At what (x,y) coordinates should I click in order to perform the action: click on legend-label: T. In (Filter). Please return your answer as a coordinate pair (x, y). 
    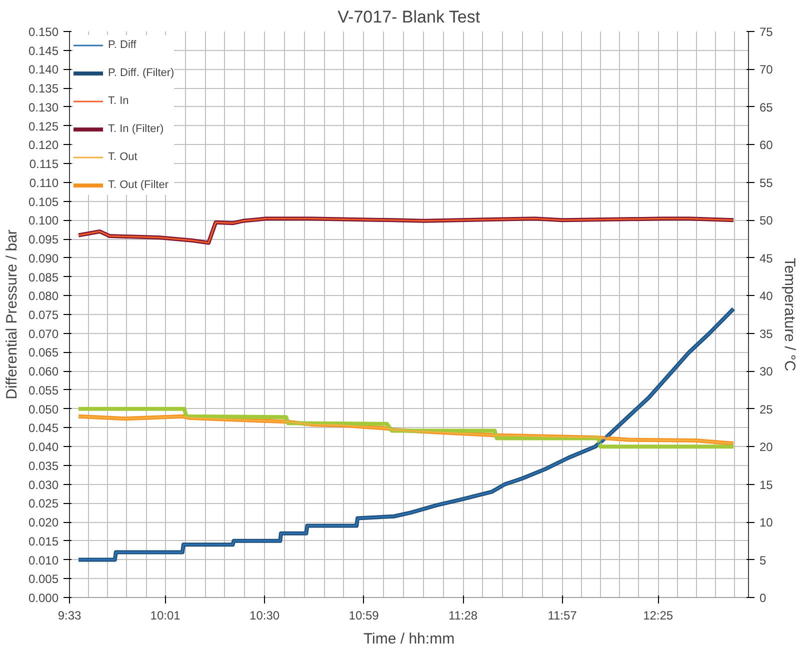
    Looking at the image, I should click on (136, 129).